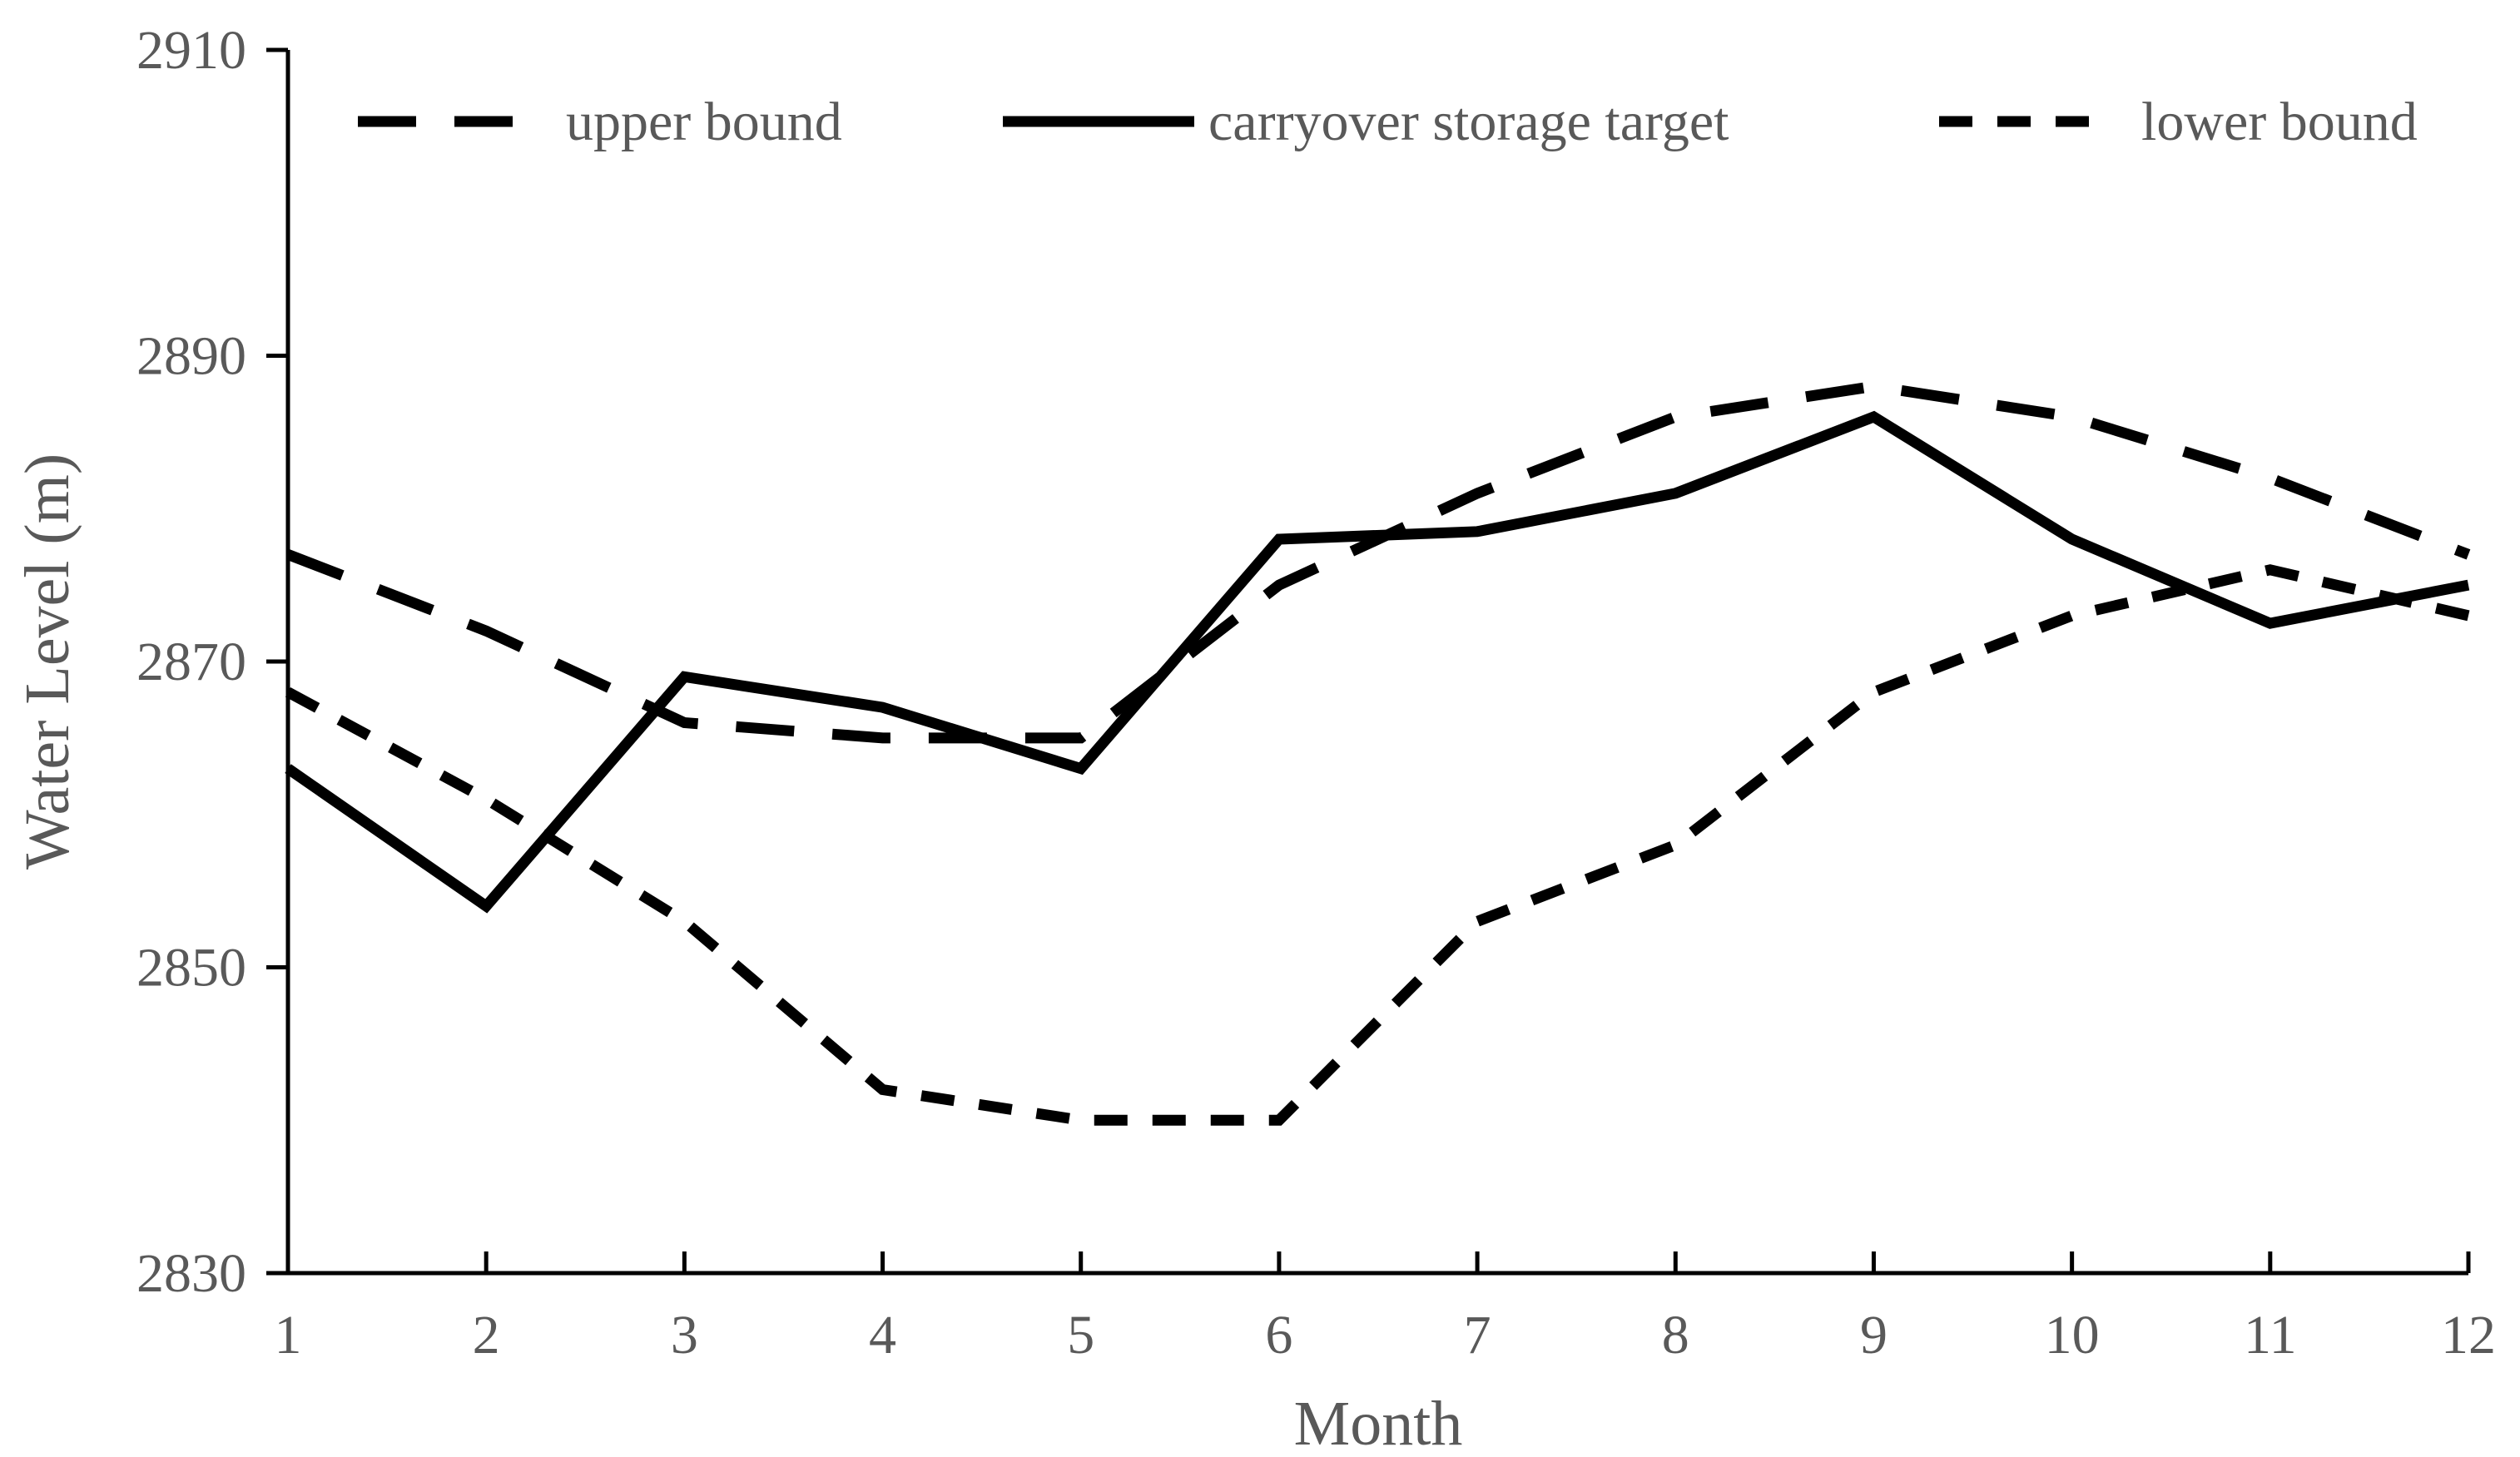 The image size is (2520, 1457). Describe the element at coordinates (191, 356) in the screenshot. I see `y-tick-label: 2890` at that location.